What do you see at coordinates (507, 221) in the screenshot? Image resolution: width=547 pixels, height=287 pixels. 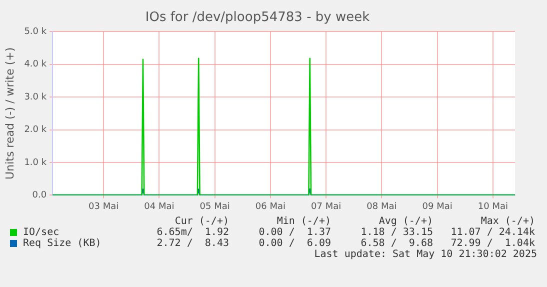 I see `text: Max (-/+)` at bounding box center [507, 221].